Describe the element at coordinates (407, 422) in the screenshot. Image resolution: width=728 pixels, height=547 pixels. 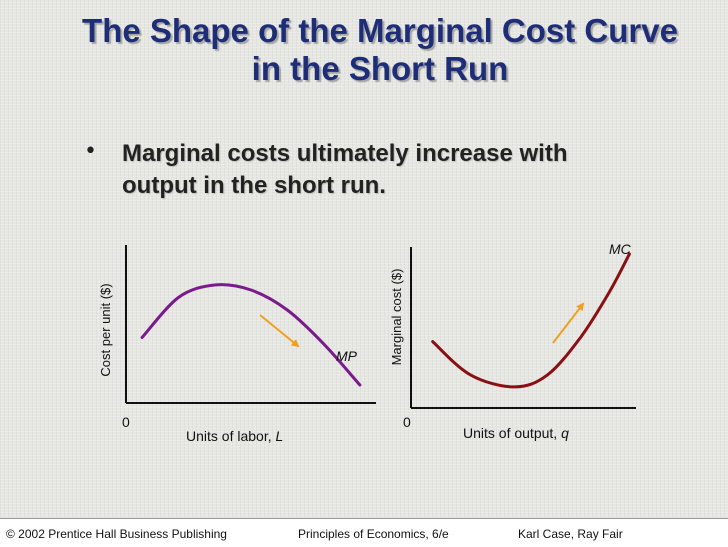
I see `mc-origin-label: 0` at that location.